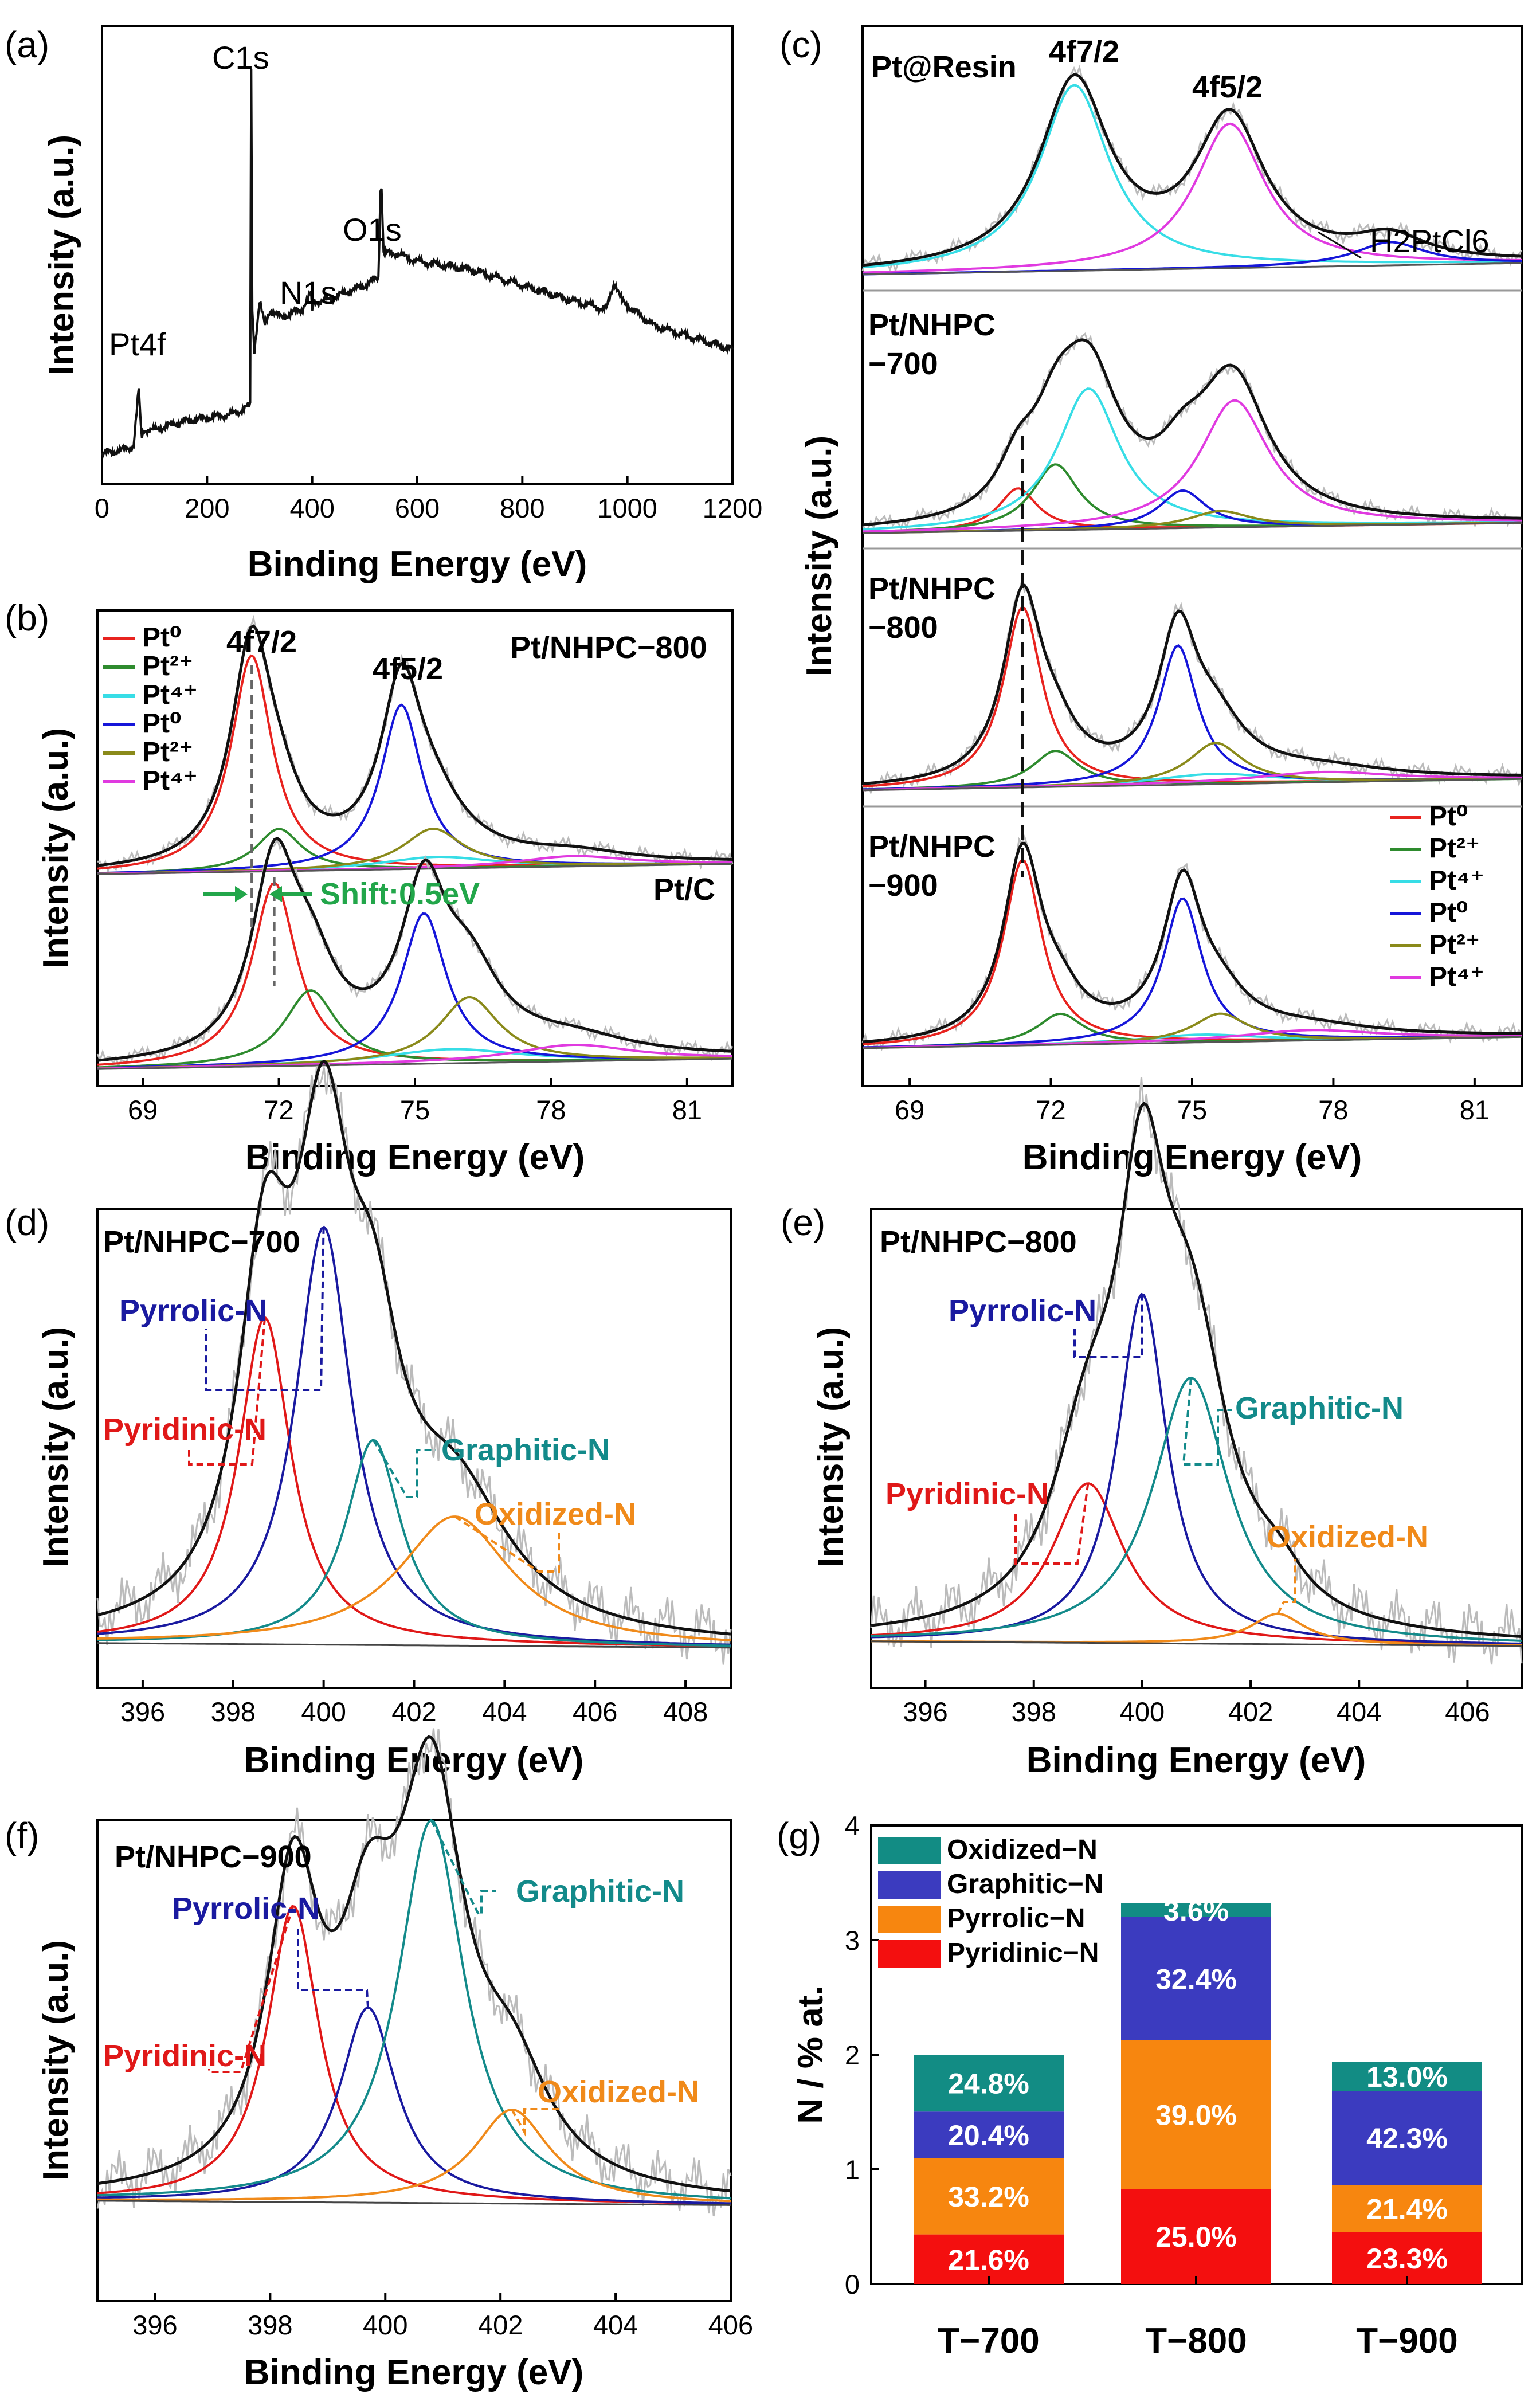 This screenshot has width=1540, height=2398. Describe the element at coordinates (819, 556) in the screenshot. I see `panel-c-ylabel: Intensity (a.u.)` at that location.